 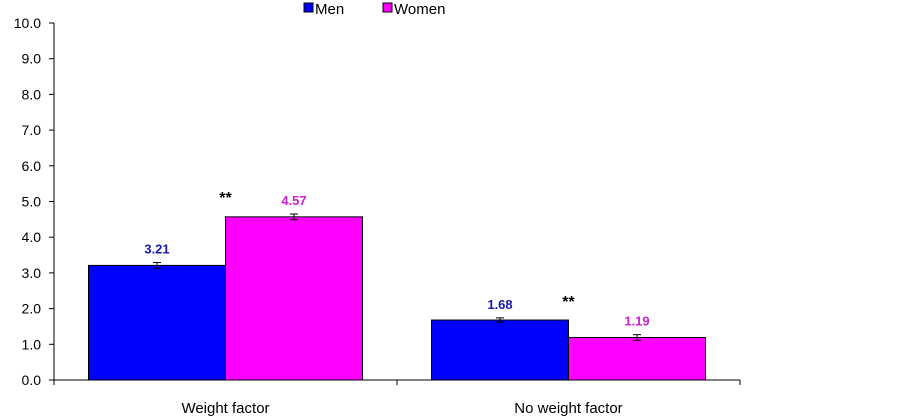 What do you see at coordinates (32, 309) in the screenshot?
I see `y-tick-label: 2.0` at bounding box center [32, 309].